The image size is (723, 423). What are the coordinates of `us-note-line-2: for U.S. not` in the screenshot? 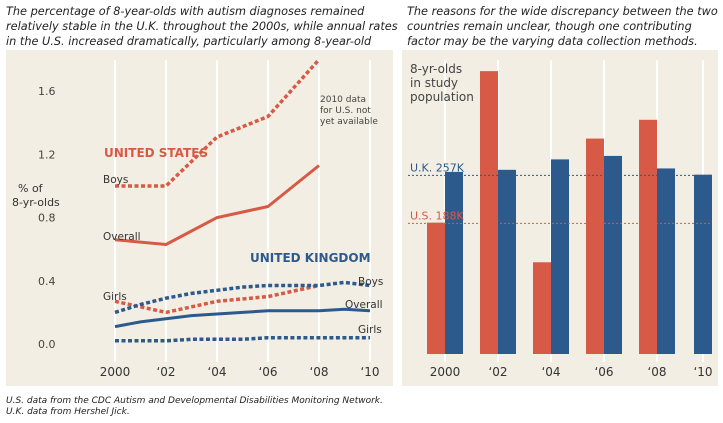 It's located at (345, 111).